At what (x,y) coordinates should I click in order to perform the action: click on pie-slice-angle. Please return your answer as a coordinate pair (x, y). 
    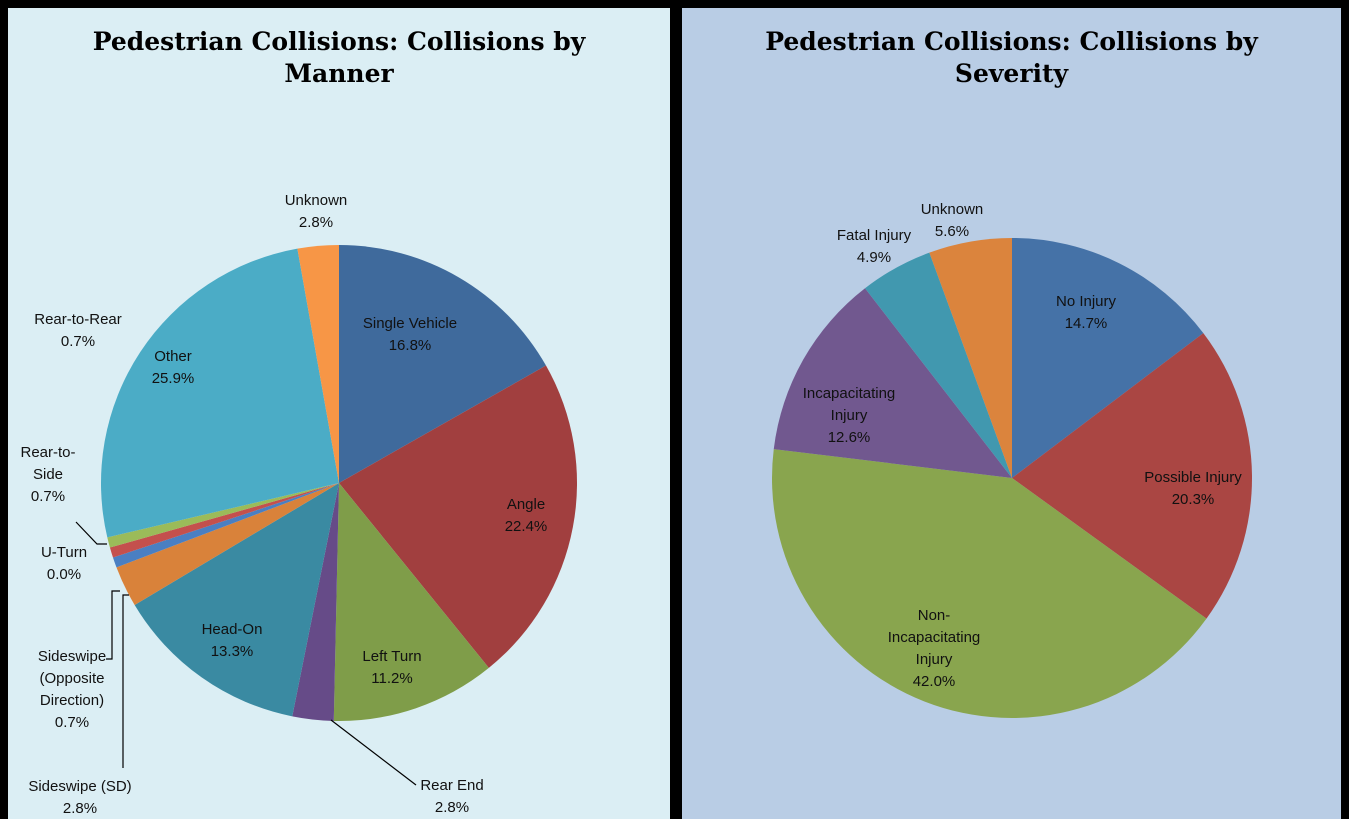
    Looking at the image, I should click on (458, 516).